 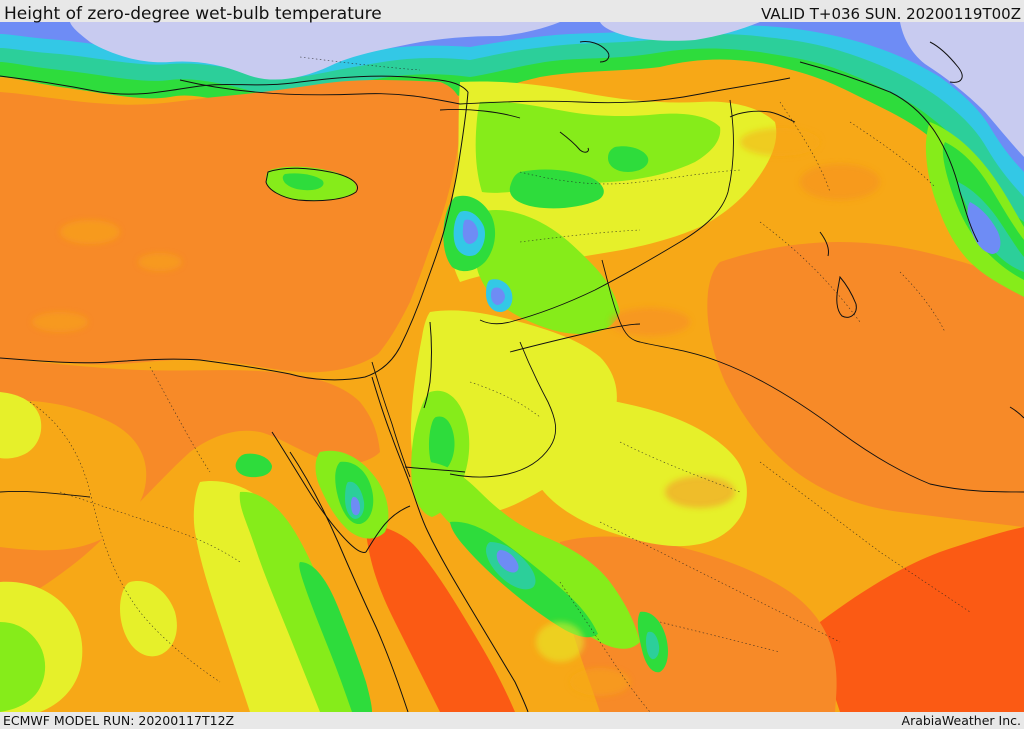 What do you see at coordinates (922, 619) in the screenshot?
I see `arabia-southeast-hot` at bounding box center [922, 619].